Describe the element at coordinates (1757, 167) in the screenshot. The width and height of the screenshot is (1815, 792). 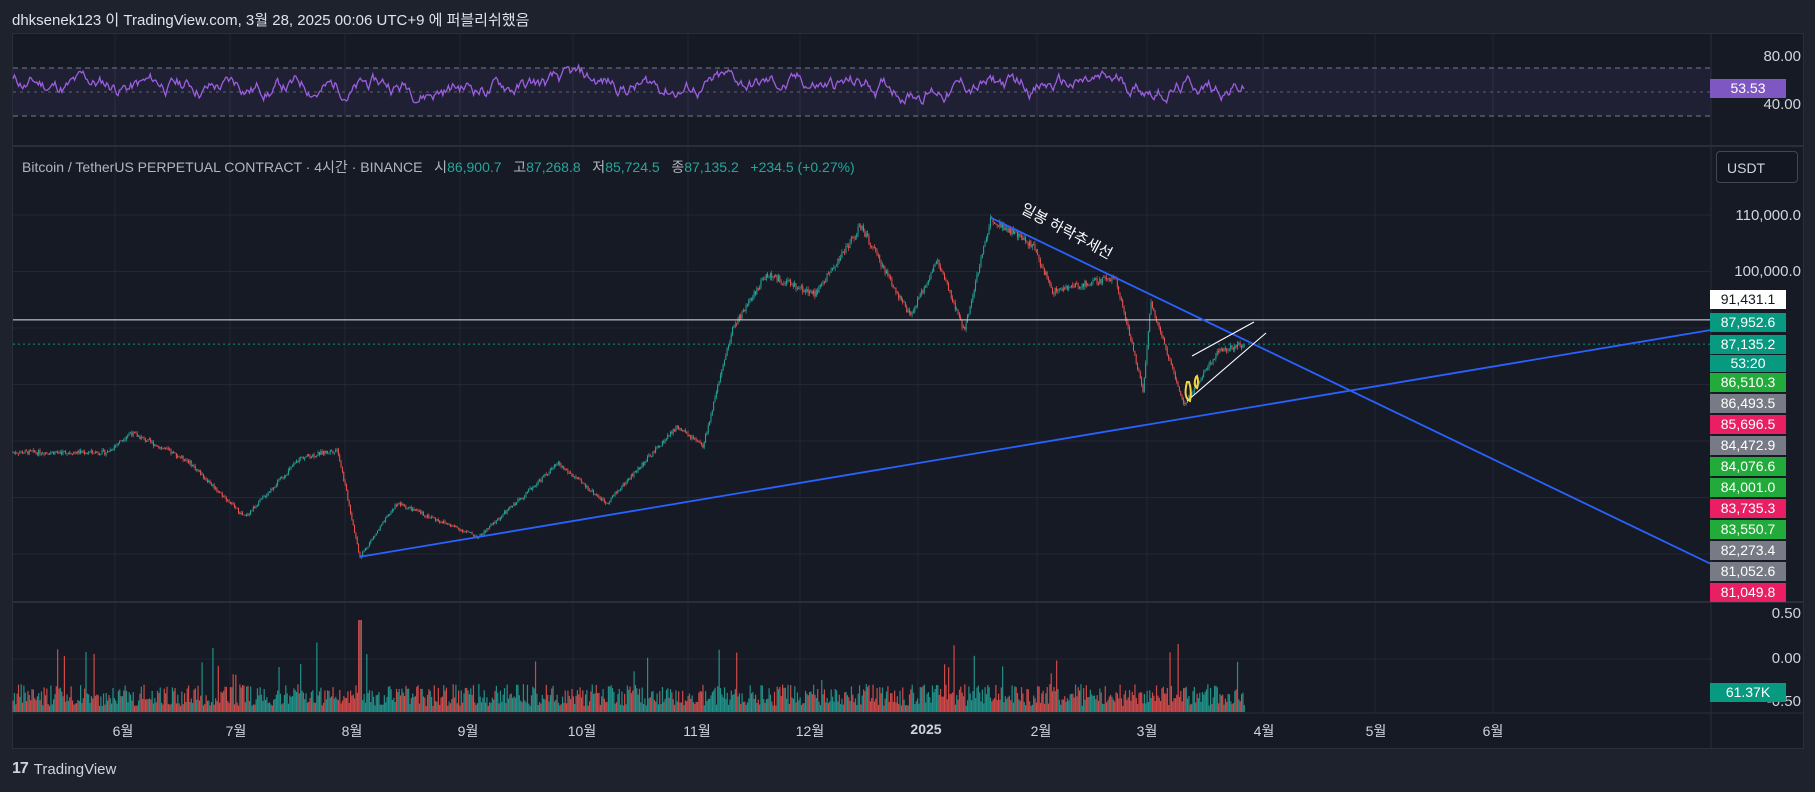
I see `currency-button: USDT` at that location.